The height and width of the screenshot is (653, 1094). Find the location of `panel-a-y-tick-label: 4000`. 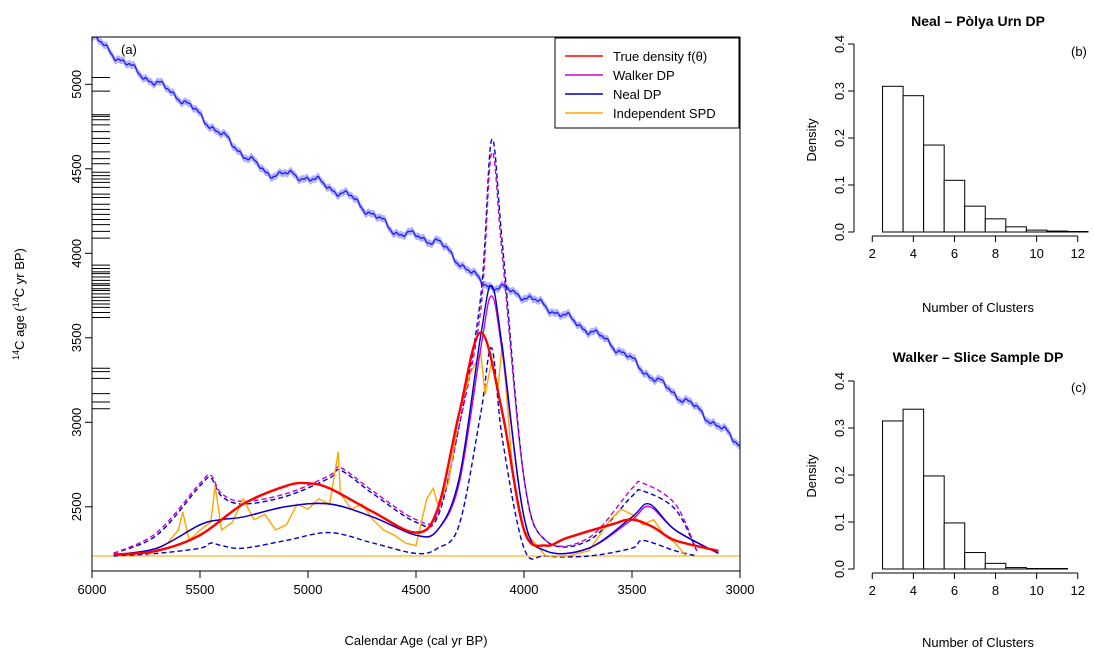

panel-a-y-tick-label: 4000 is located at coordinates (76, 253).